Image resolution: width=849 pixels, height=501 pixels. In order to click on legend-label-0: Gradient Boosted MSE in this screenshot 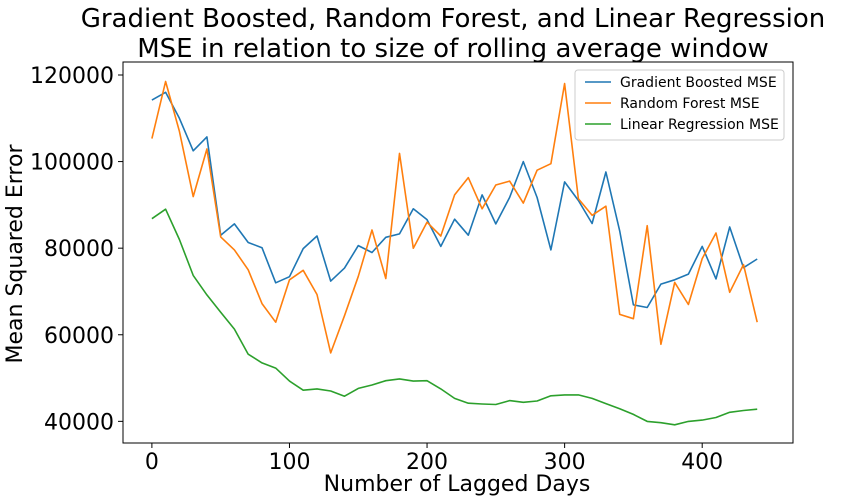, I will do `click(698, 83)`.